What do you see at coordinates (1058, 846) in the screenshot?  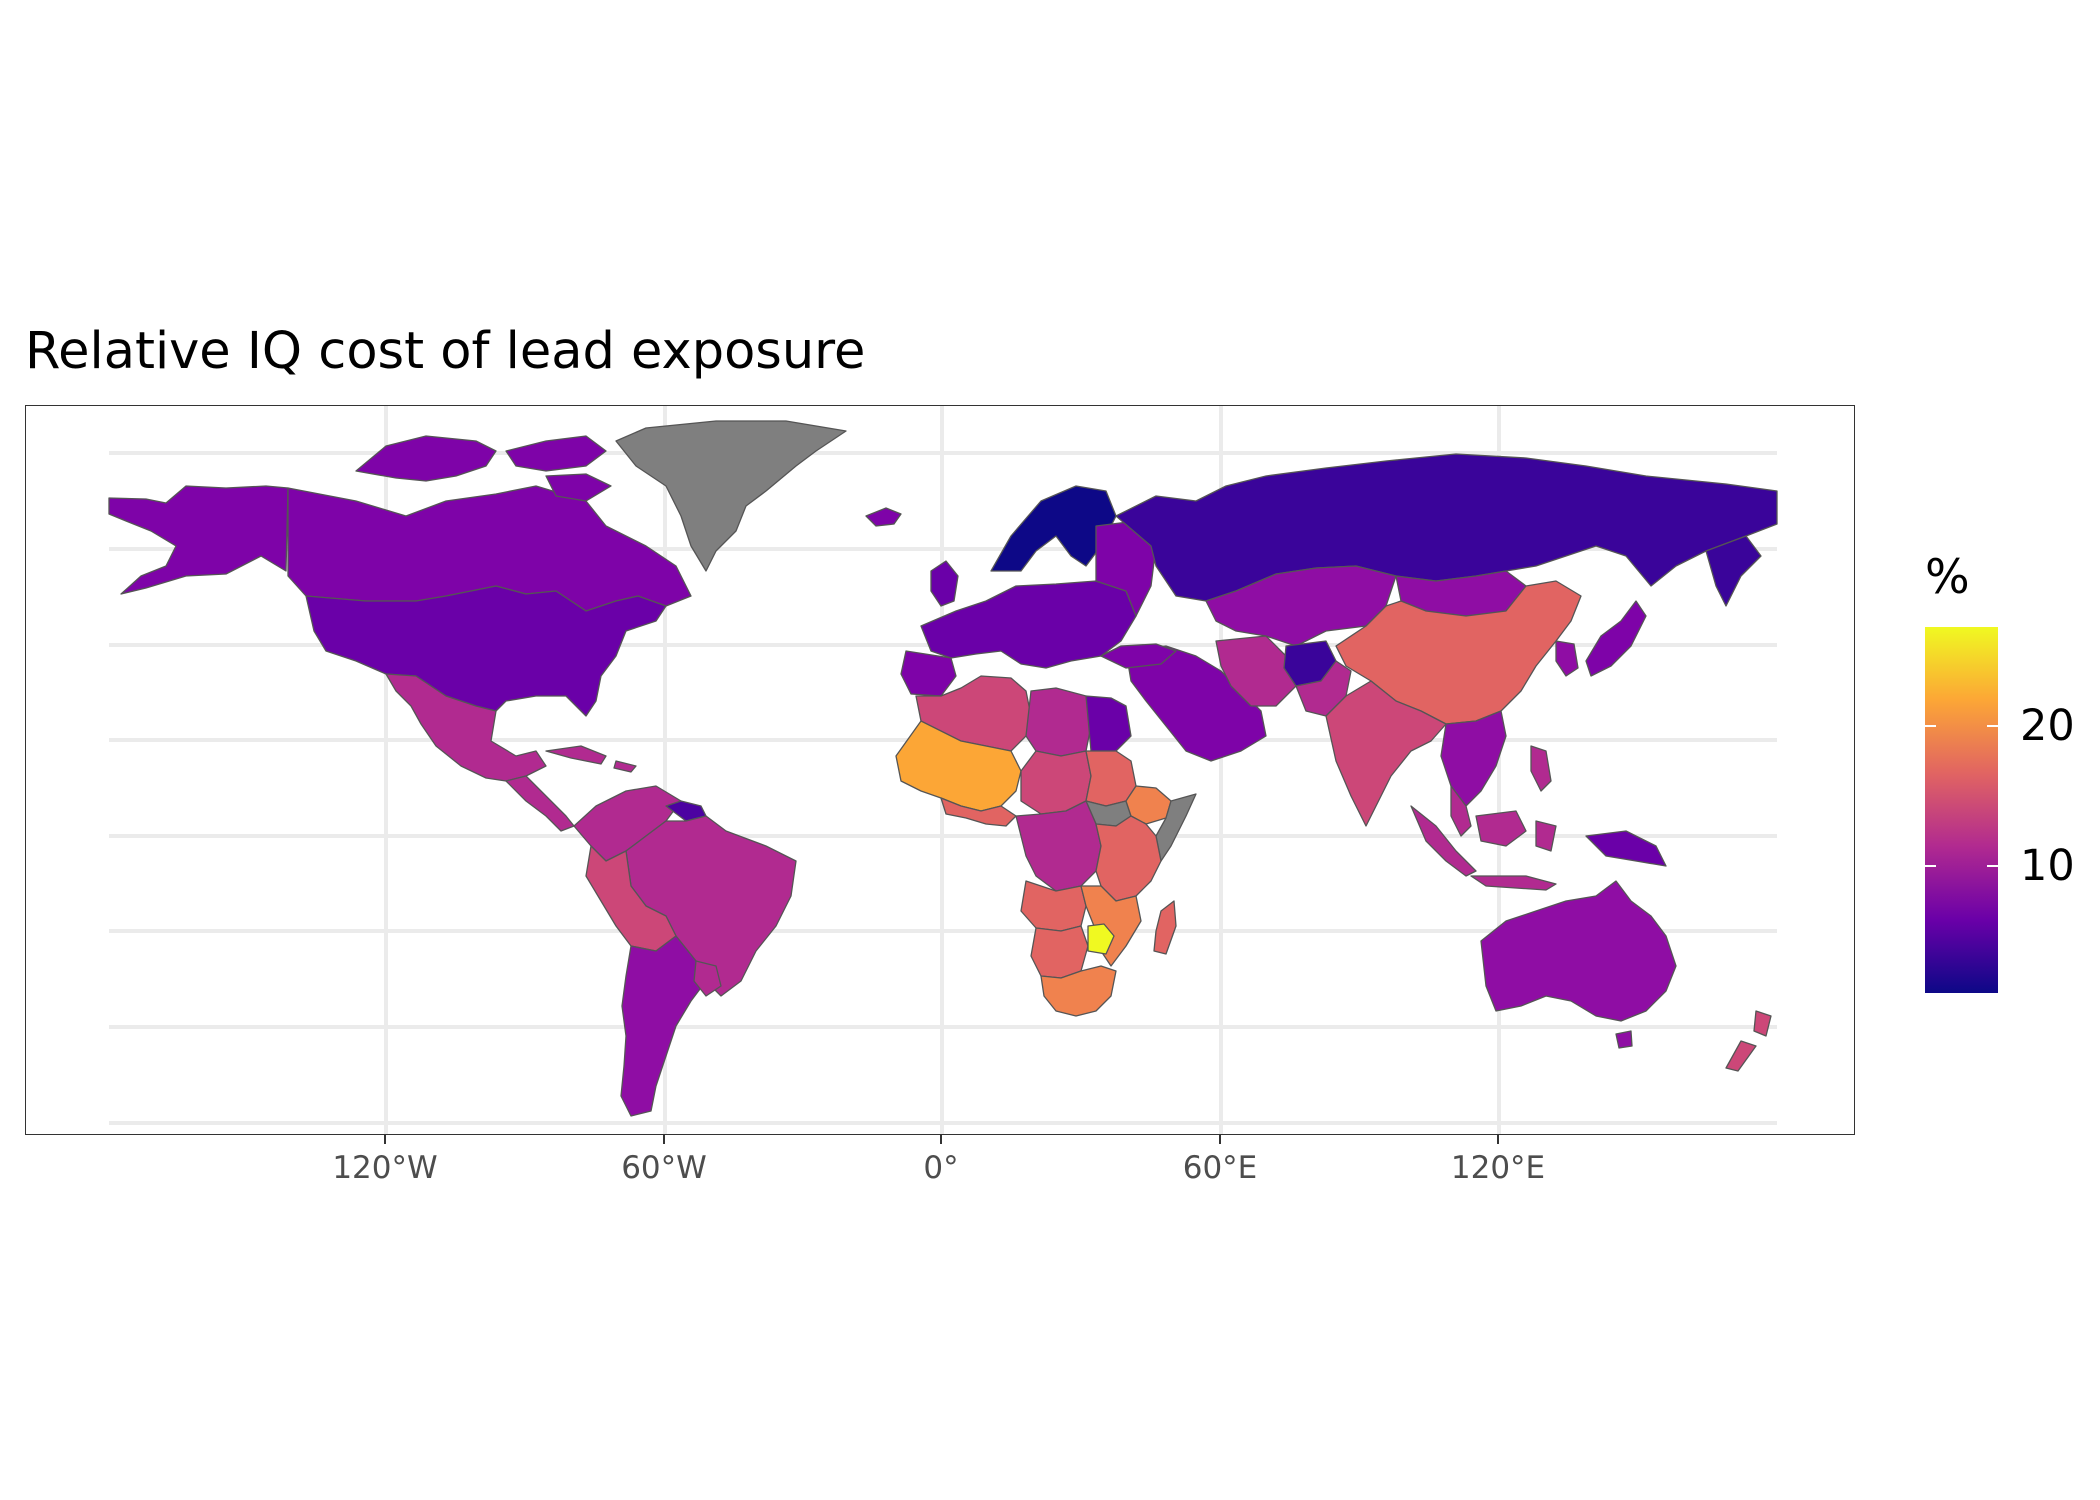 I see `region-central-africa` at bounding box center [1058, 846].